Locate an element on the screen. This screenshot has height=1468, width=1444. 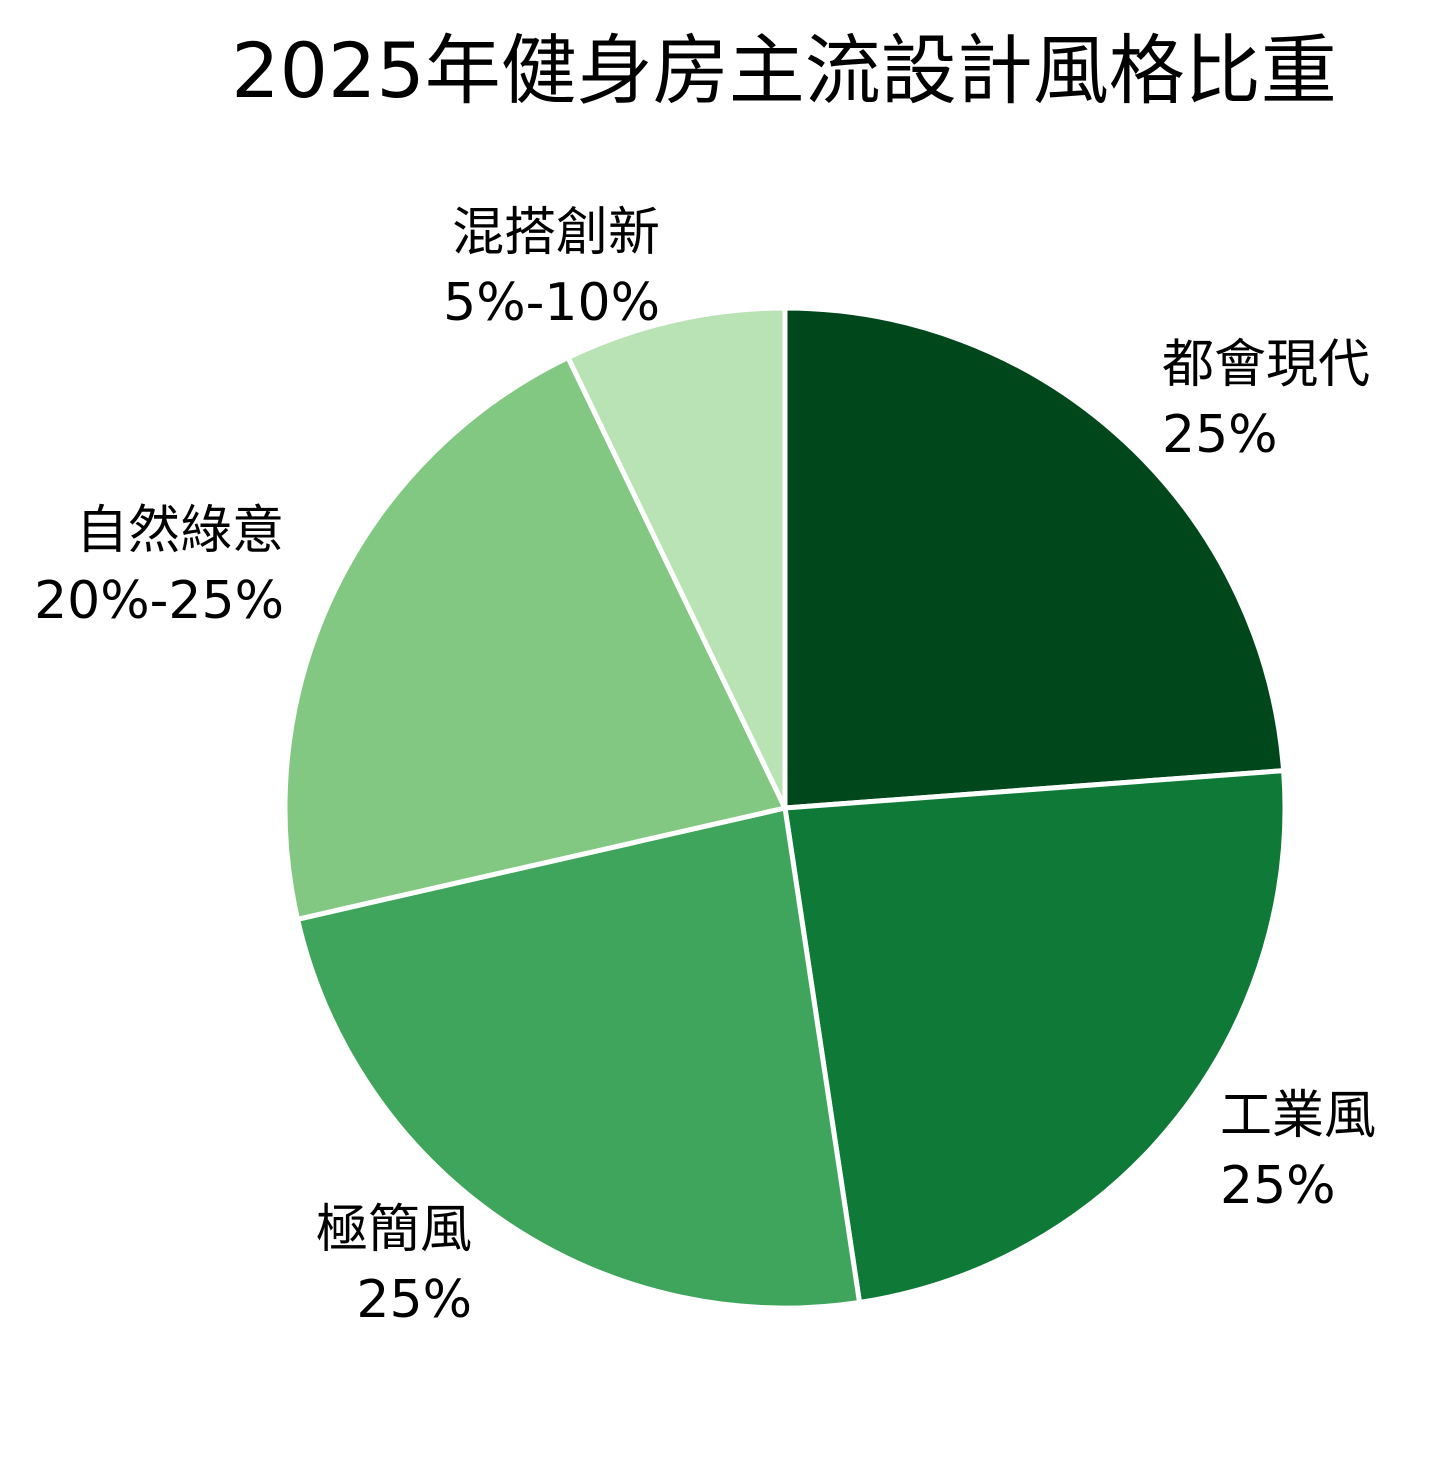
slice-category-label: 混搭創新 is located at coordinates (556, 233).